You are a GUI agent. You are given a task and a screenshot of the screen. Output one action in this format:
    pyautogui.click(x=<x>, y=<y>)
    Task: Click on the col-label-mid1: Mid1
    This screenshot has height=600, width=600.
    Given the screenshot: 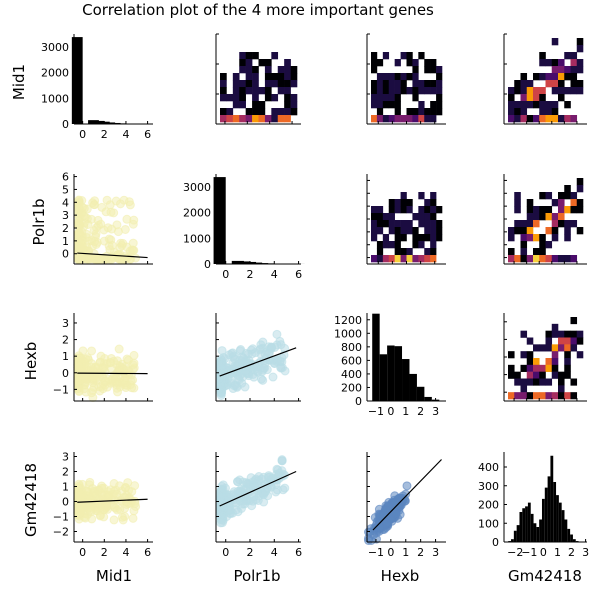 What is the action you would take?
    pyautogui.click(x=114, y=576)
    